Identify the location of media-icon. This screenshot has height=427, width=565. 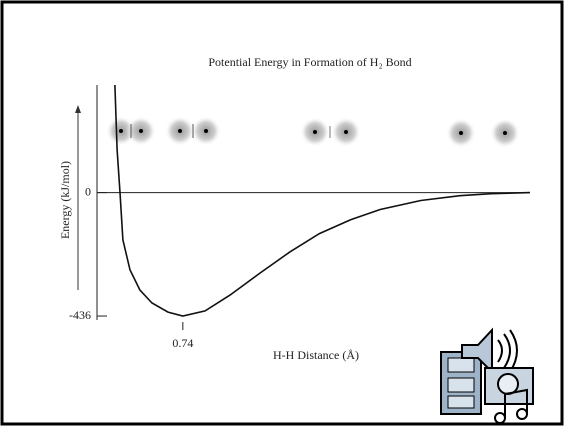
(487, 375).